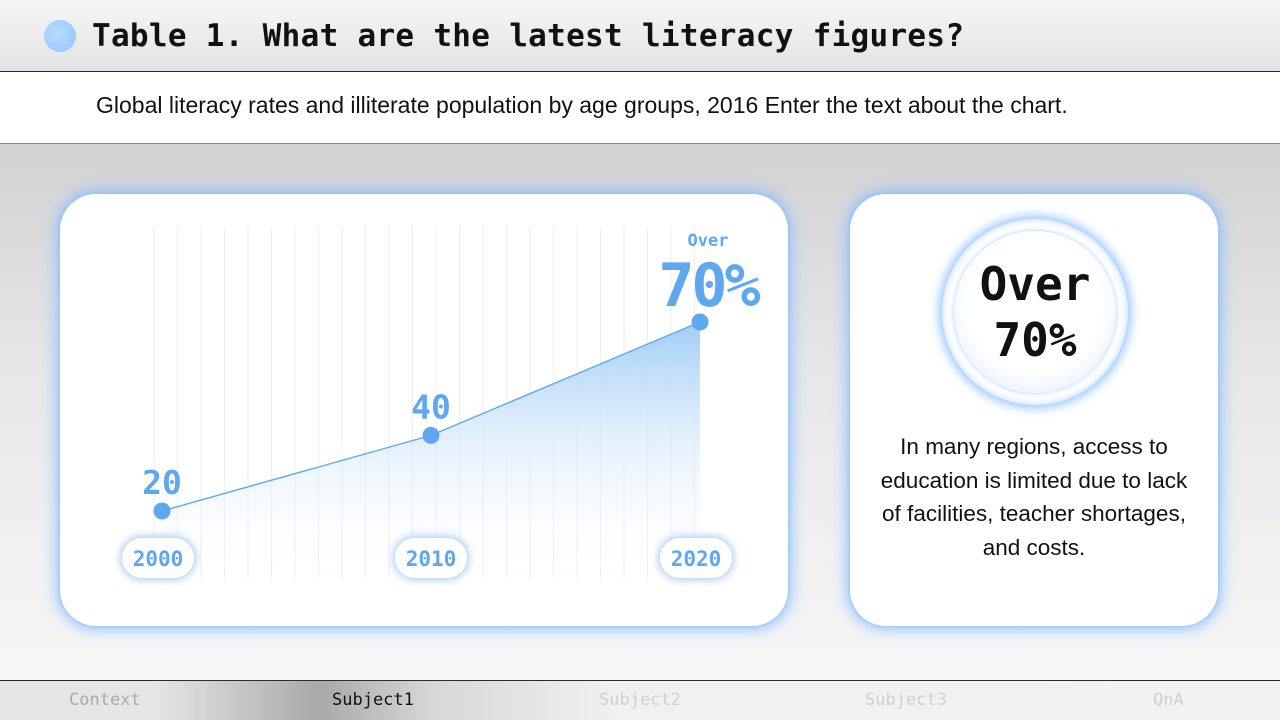 The height and width of the screenshot is (720, 1280). Describe the element at coordinates (906, 700) in the screenshot. I see `nav-item-subject3: Subject3` at that location.